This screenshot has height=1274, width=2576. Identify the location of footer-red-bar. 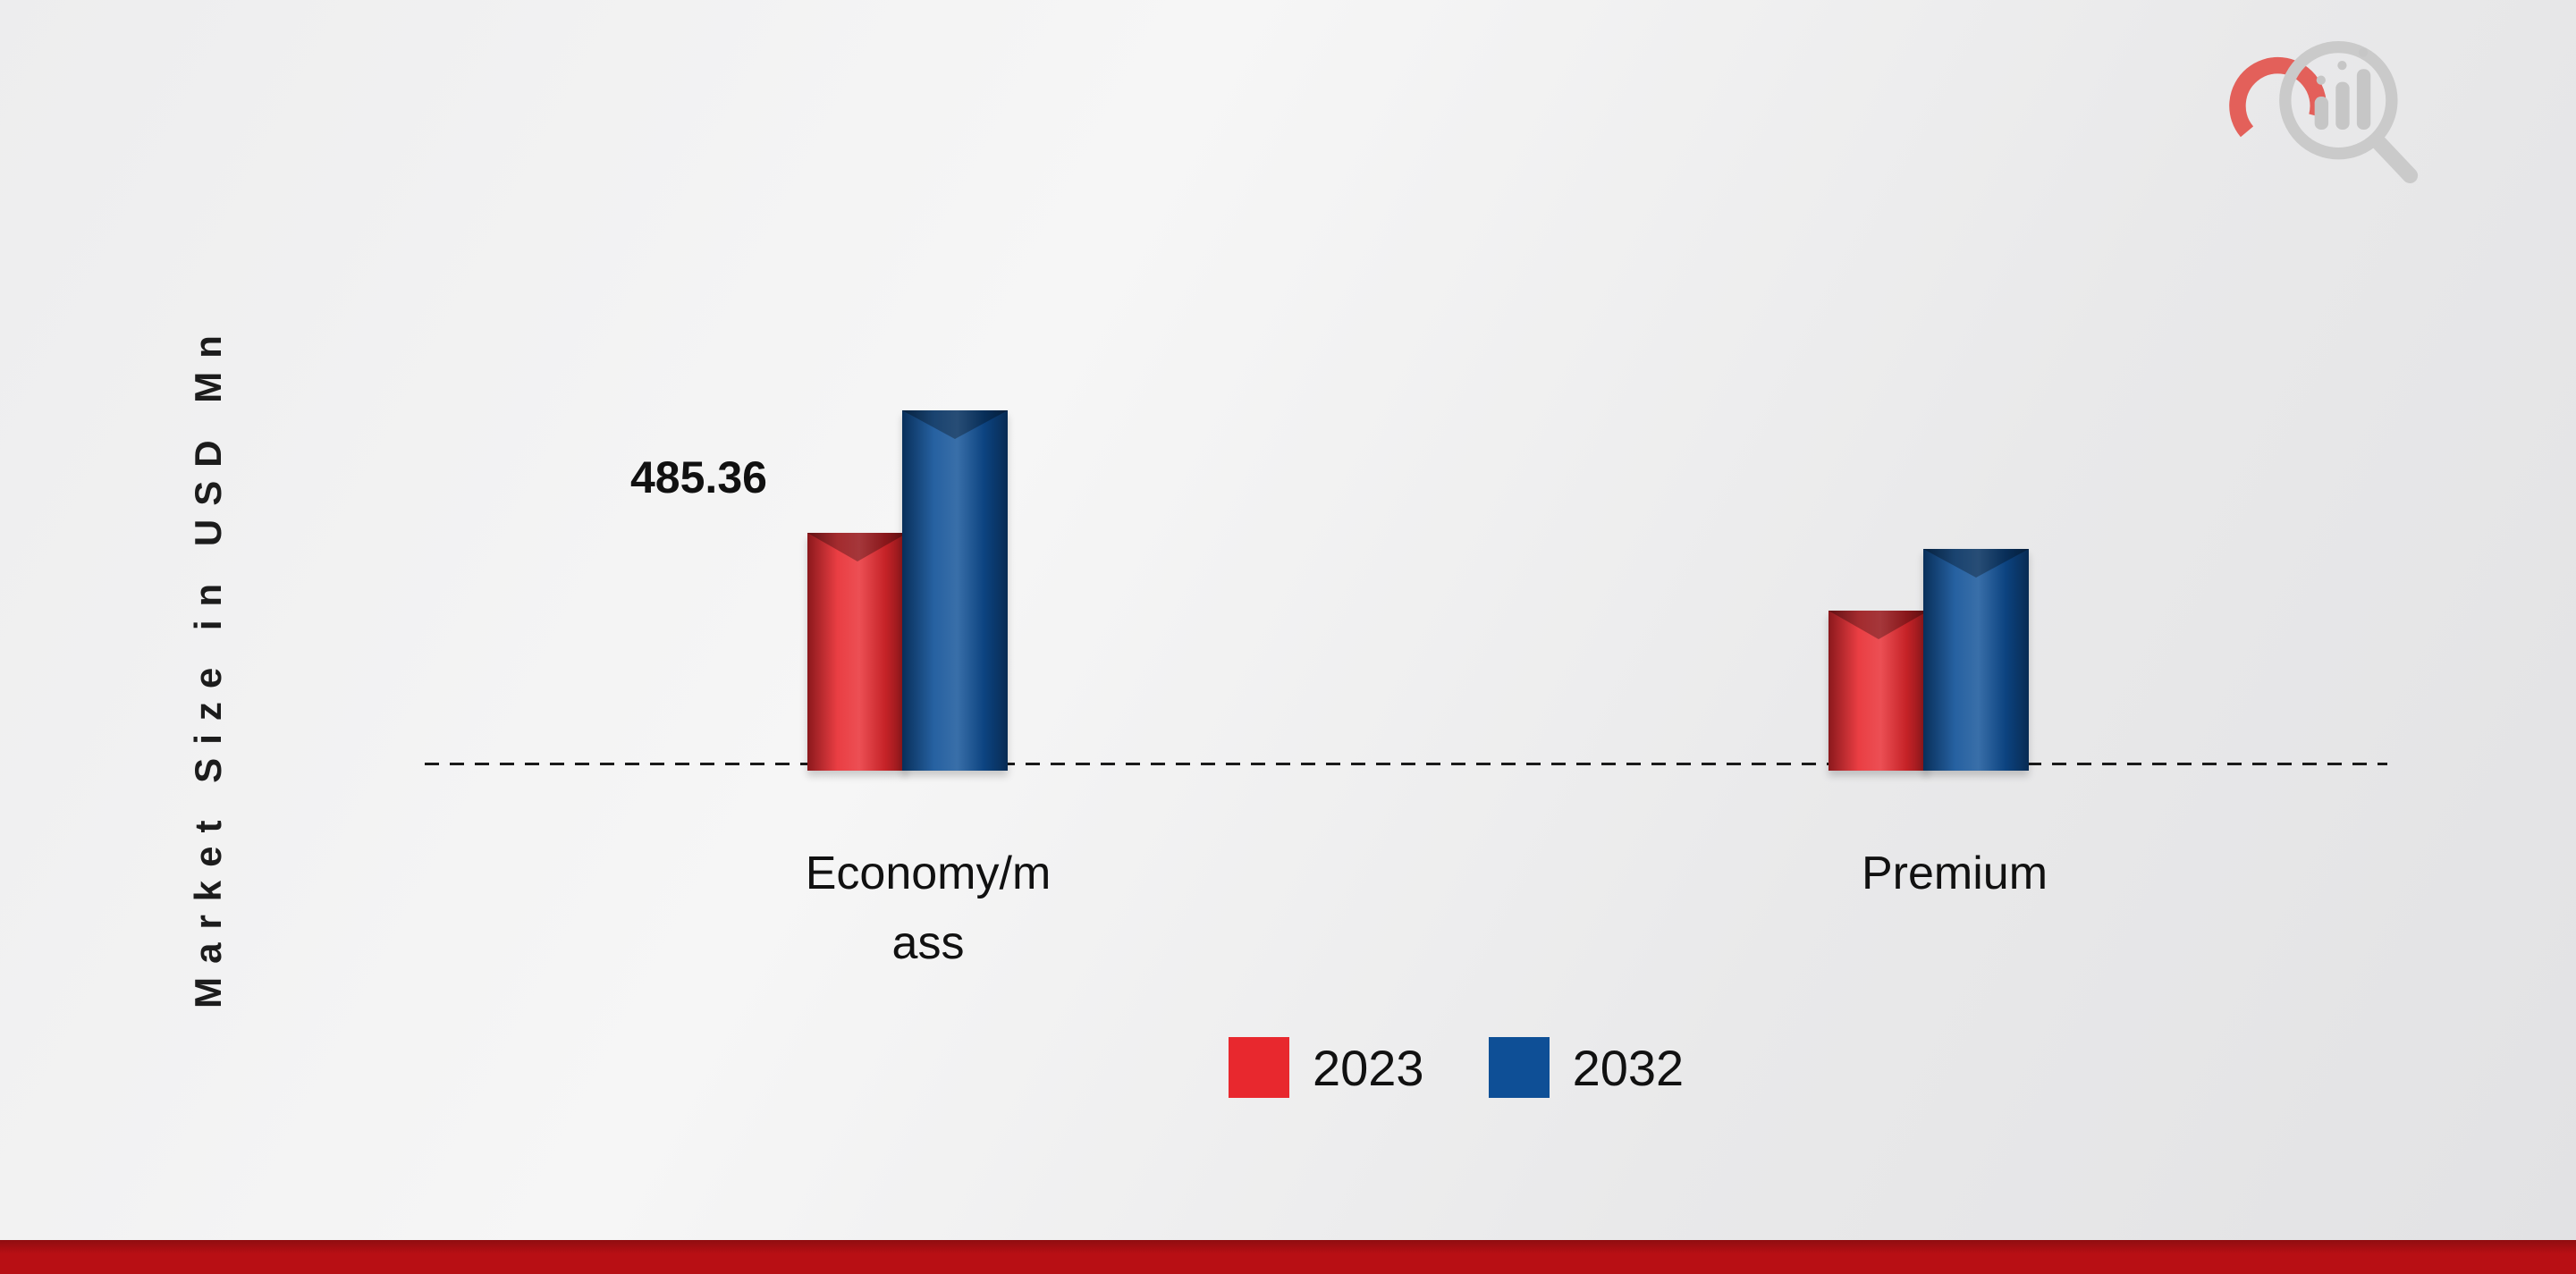
(1288, 1257).